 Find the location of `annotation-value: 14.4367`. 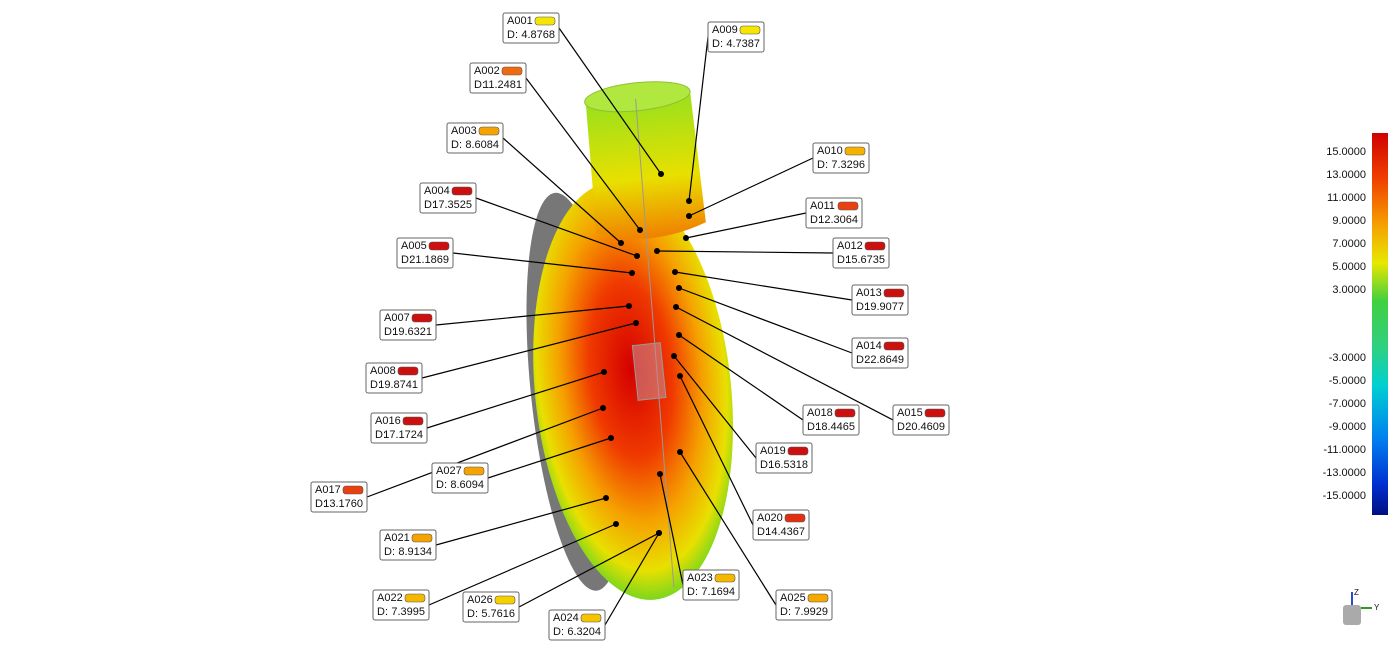

annotation-value: 14.4367 is located at coordinates (785, 532).